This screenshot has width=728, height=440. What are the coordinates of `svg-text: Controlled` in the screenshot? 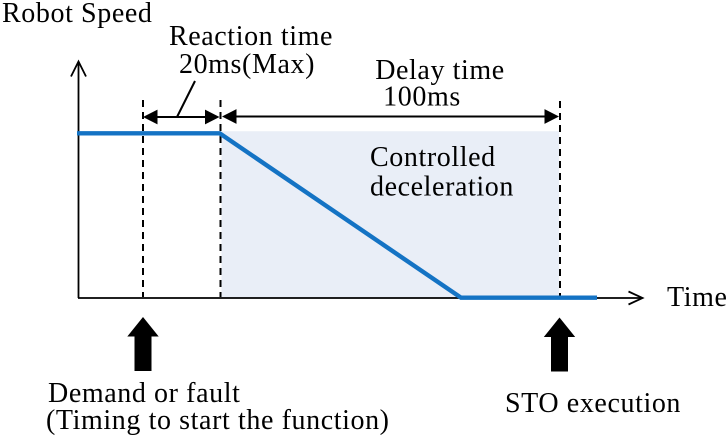 It's located at (433, 157).